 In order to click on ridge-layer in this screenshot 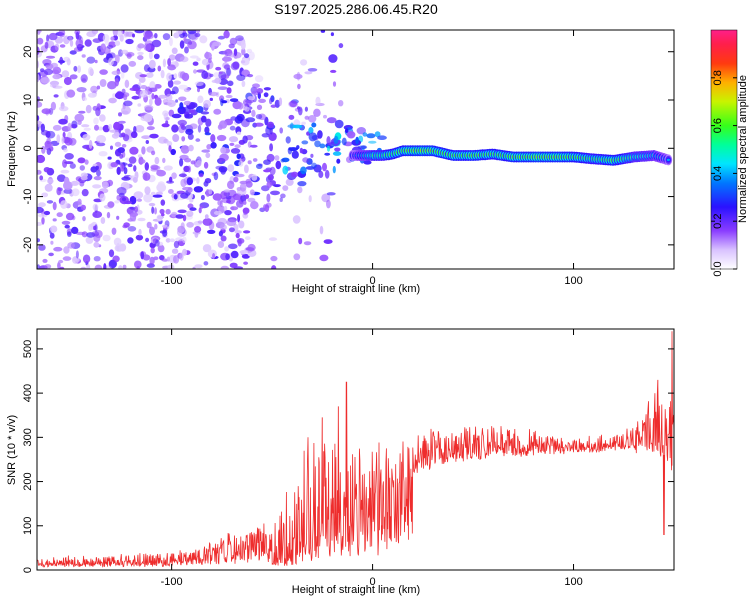, I will do `click(510, 155)`.